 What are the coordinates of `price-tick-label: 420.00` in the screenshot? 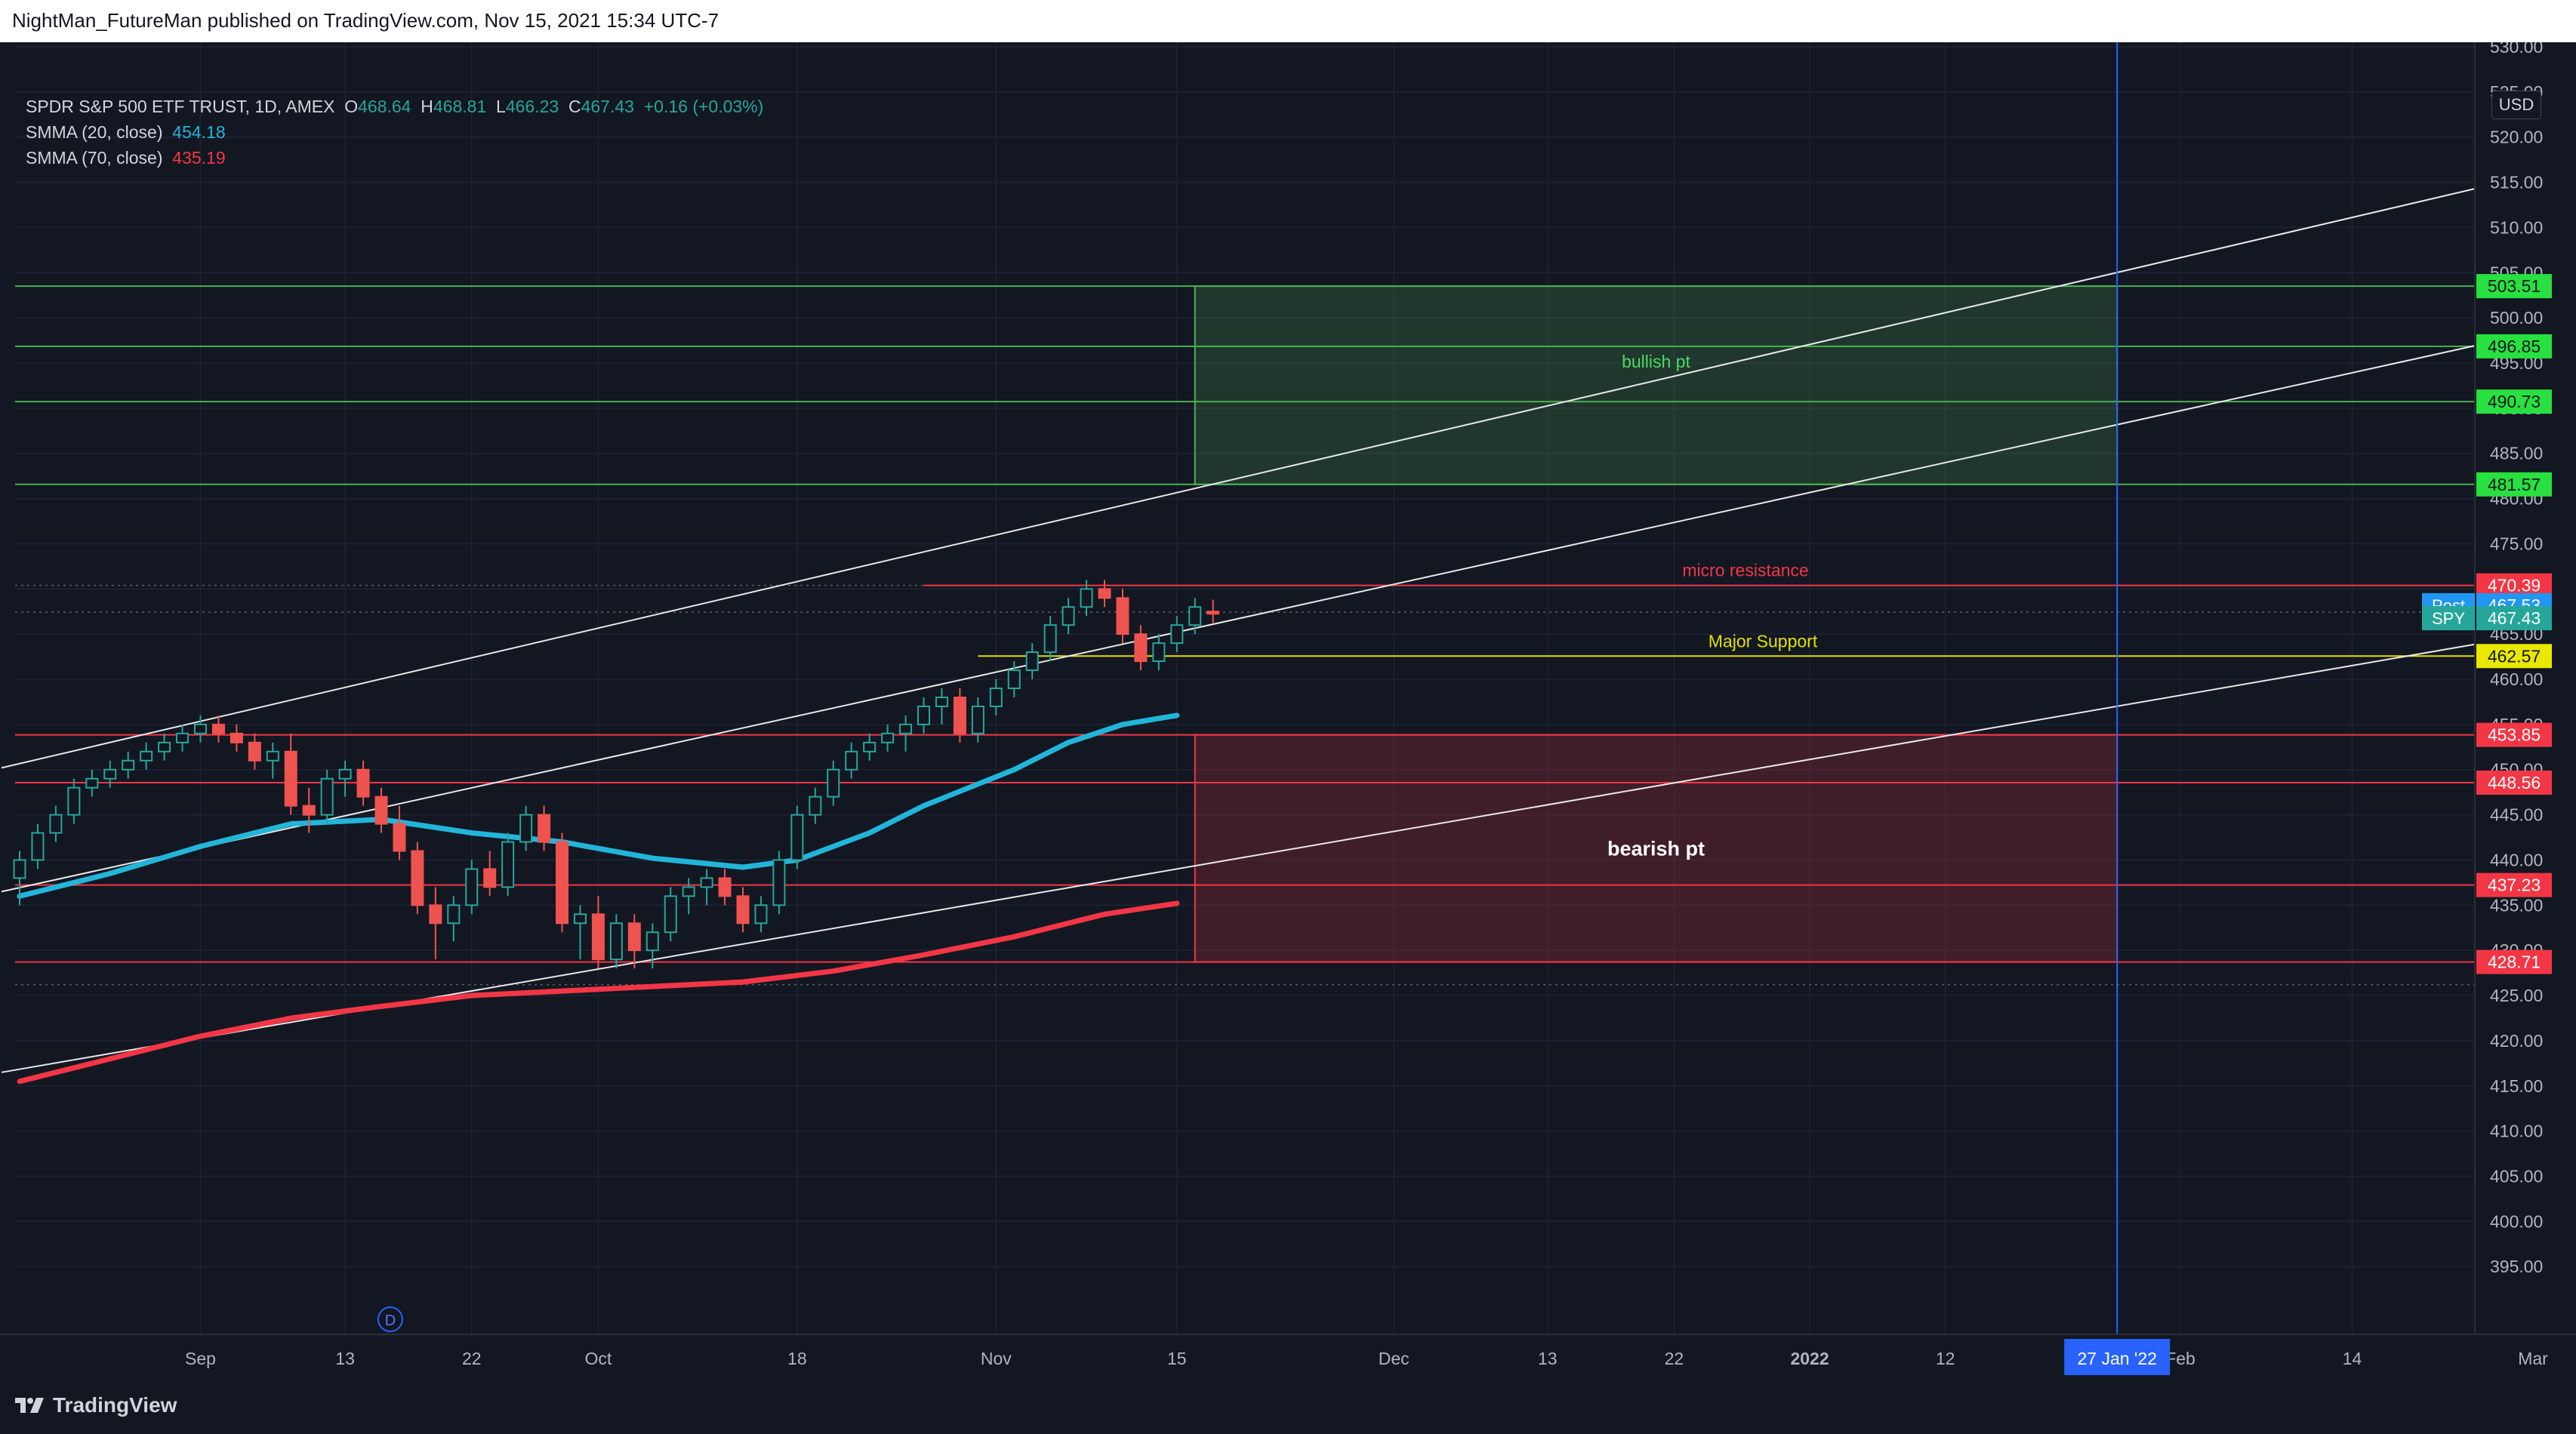 It's located at (2516, 1041).